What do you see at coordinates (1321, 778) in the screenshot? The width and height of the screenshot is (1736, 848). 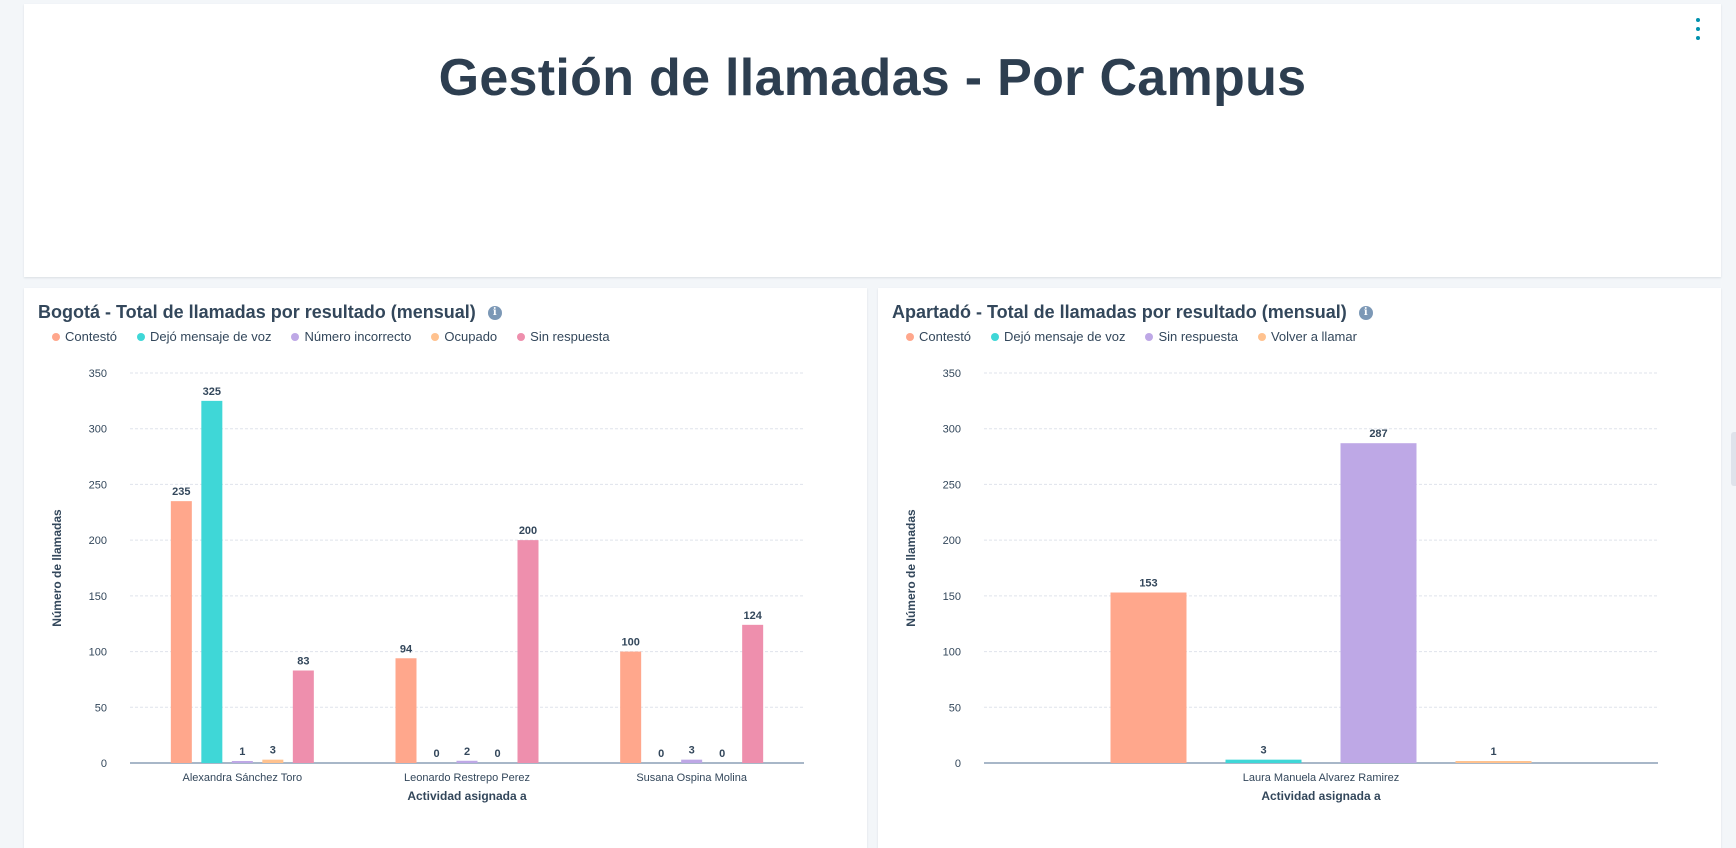 I see `x-tick-label: Laura Manuela Alvarez Ramirez` at bounding box center [1321, 778].